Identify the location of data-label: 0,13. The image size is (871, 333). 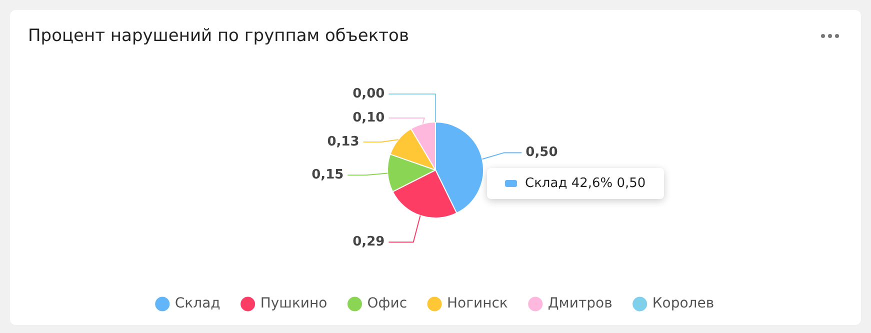
(343, 142).